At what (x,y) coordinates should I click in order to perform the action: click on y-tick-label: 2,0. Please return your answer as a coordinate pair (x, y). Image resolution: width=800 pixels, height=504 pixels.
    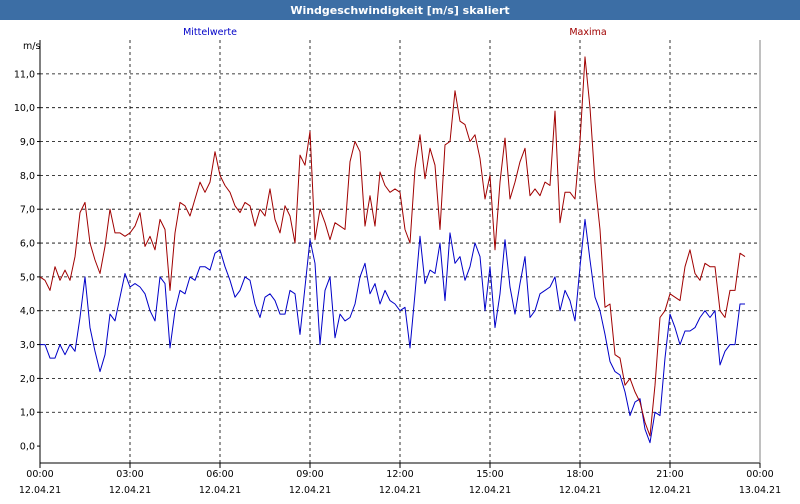
    Looking at the image, I should click on (27, 379).